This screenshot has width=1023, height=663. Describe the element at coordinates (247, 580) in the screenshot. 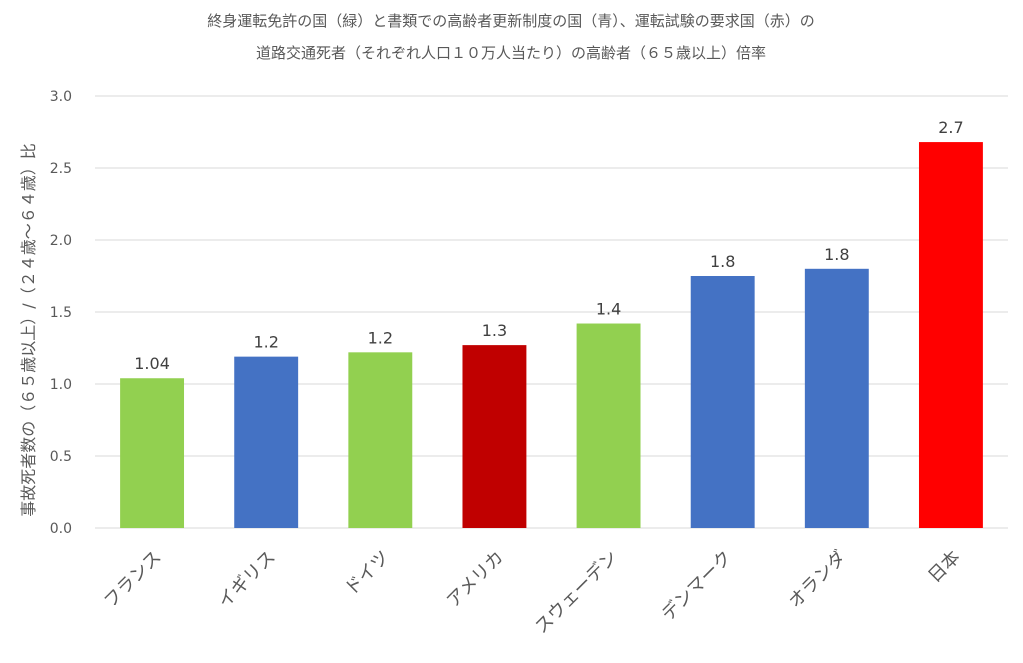

I see `x-category-label: イギリス` at that location.